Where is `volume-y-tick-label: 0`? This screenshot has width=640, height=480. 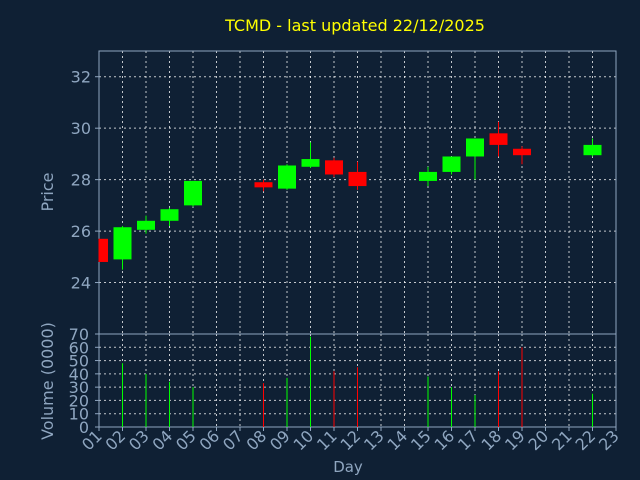
volume-y-tick-label: 0 is located at coordinates (84, 427).